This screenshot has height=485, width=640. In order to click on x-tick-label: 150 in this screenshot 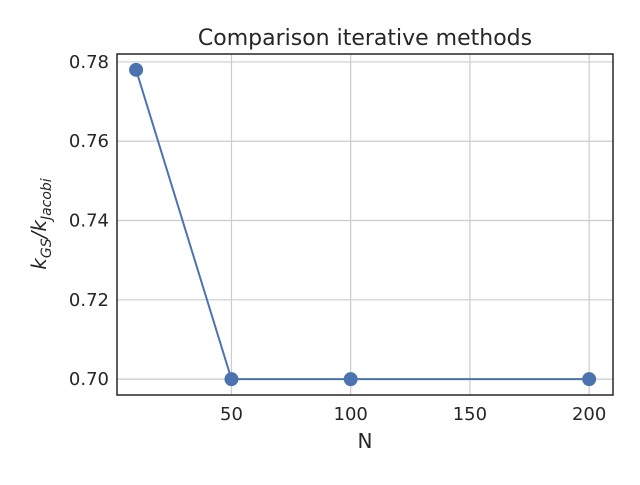, I will do `click(470, 414)`.